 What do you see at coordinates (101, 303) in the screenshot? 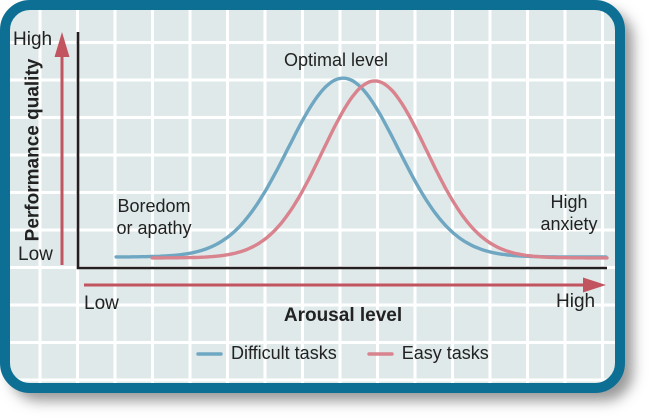
I see `x-axis-low-tick: Low` at bounding box center [101, 303].